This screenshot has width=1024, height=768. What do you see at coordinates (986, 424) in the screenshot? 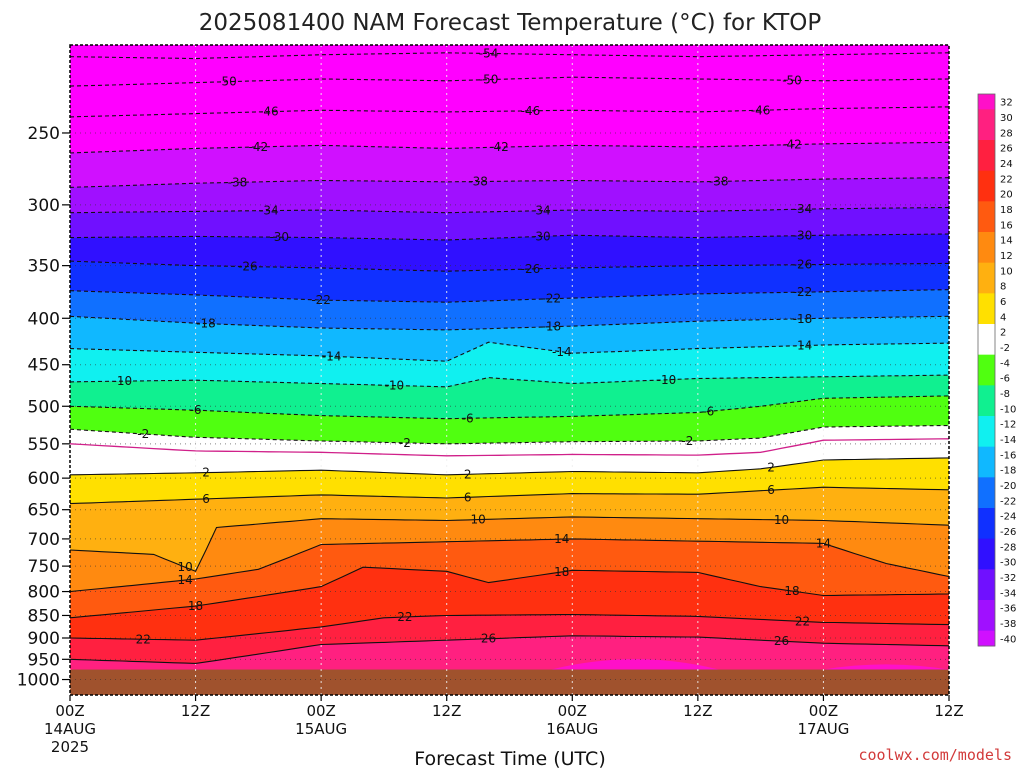
I see `colorbar-swatch--12` at bounding box center [986, 424].